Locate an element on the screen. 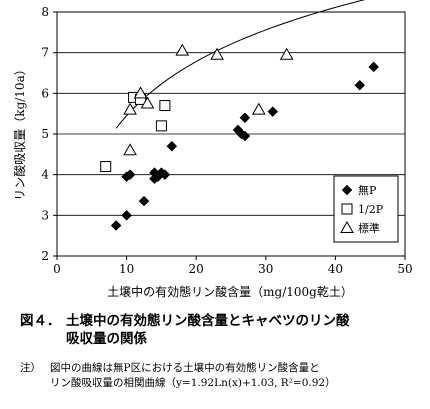 This screenshot has width=430, height=409. x-axis: 0 10 20 30 40 50 is located at coordinates (233, 266).